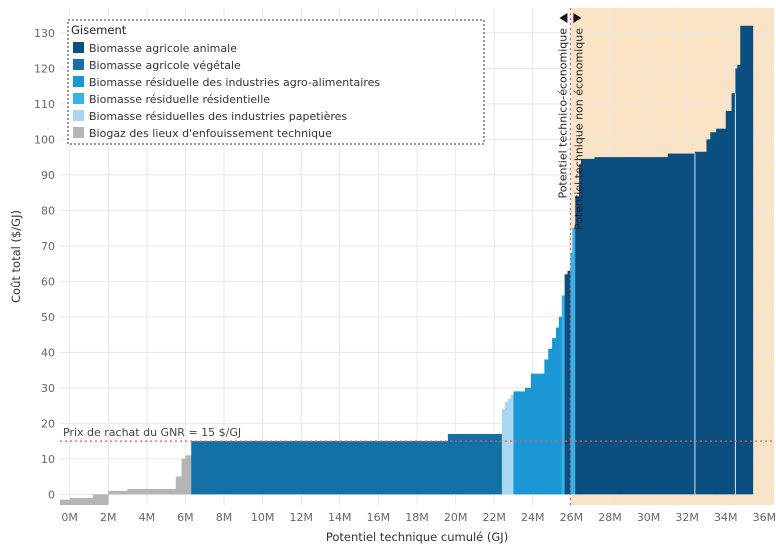  I want to click on legend-entry-label: Biomasse agricole animale, so click(163, 48).